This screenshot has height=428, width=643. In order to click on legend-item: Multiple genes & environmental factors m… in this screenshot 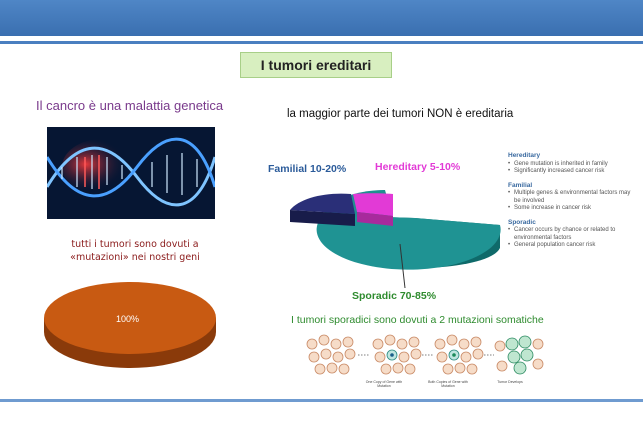, I will do `click(573, 197)`.